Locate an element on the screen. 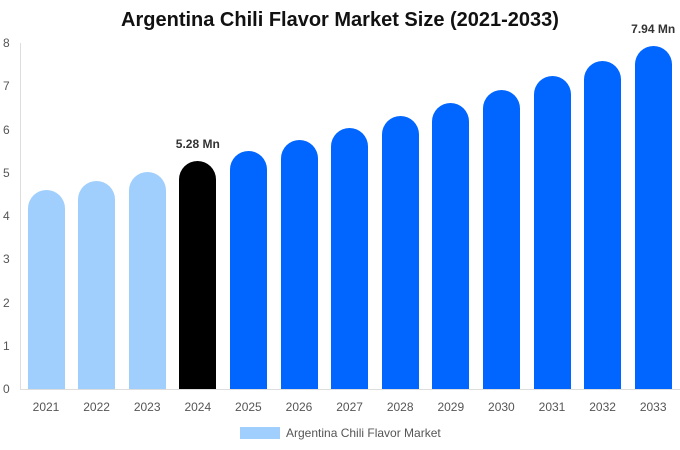 This screenshot has height=450, width=680. bar-2033 is located at coordinates (653, 217).